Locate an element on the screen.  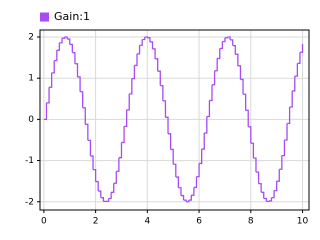
x-tick-label: 6 is located at coordinates (199, 222).